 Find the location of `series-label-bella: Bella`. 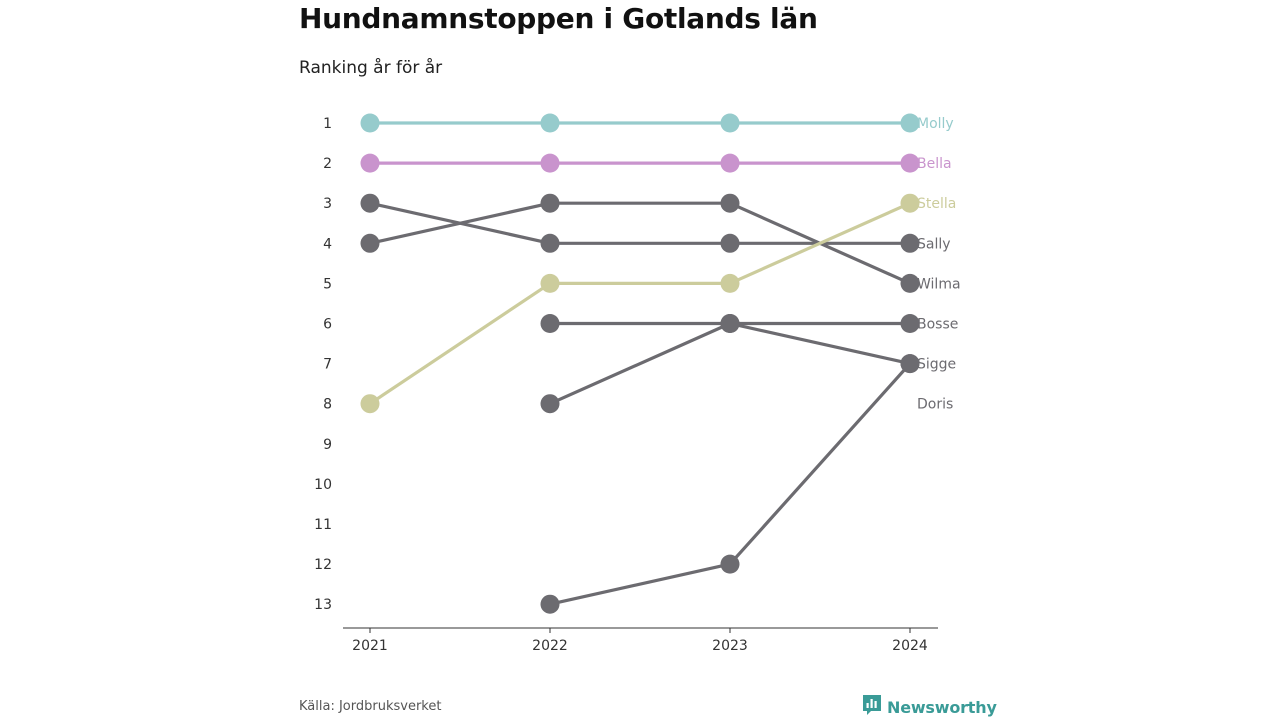

series-label-bella: Bella is located at coordinates (934, 164).